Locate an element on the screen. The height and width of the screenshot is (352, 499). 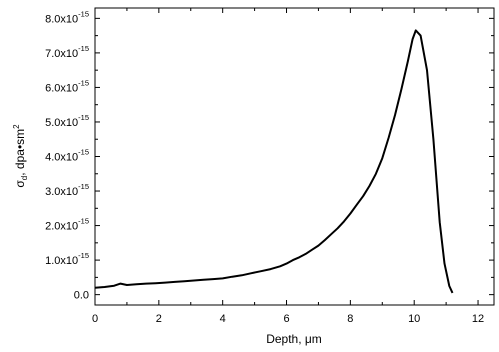
x-tick-label: 12 is located at coordinates (478, 319).